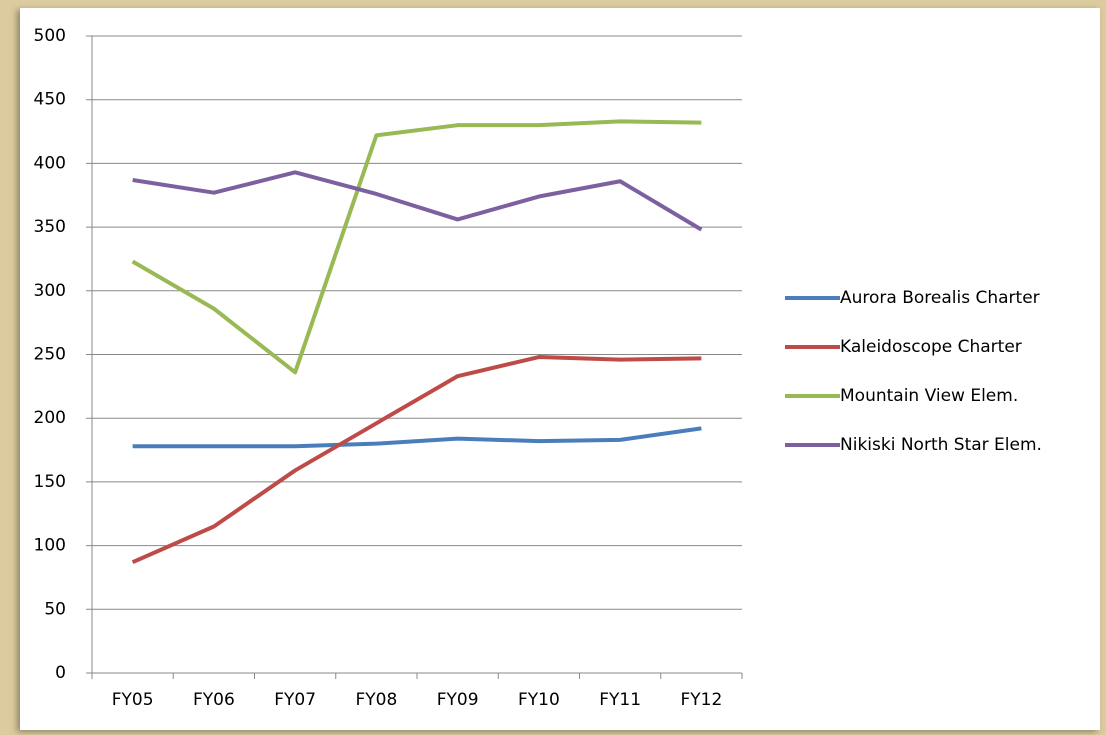 The image size is (1106, 735). Describe the element at coordinates (55, 609) in the screenshot. I see `y-tick-label: 50` at that location.